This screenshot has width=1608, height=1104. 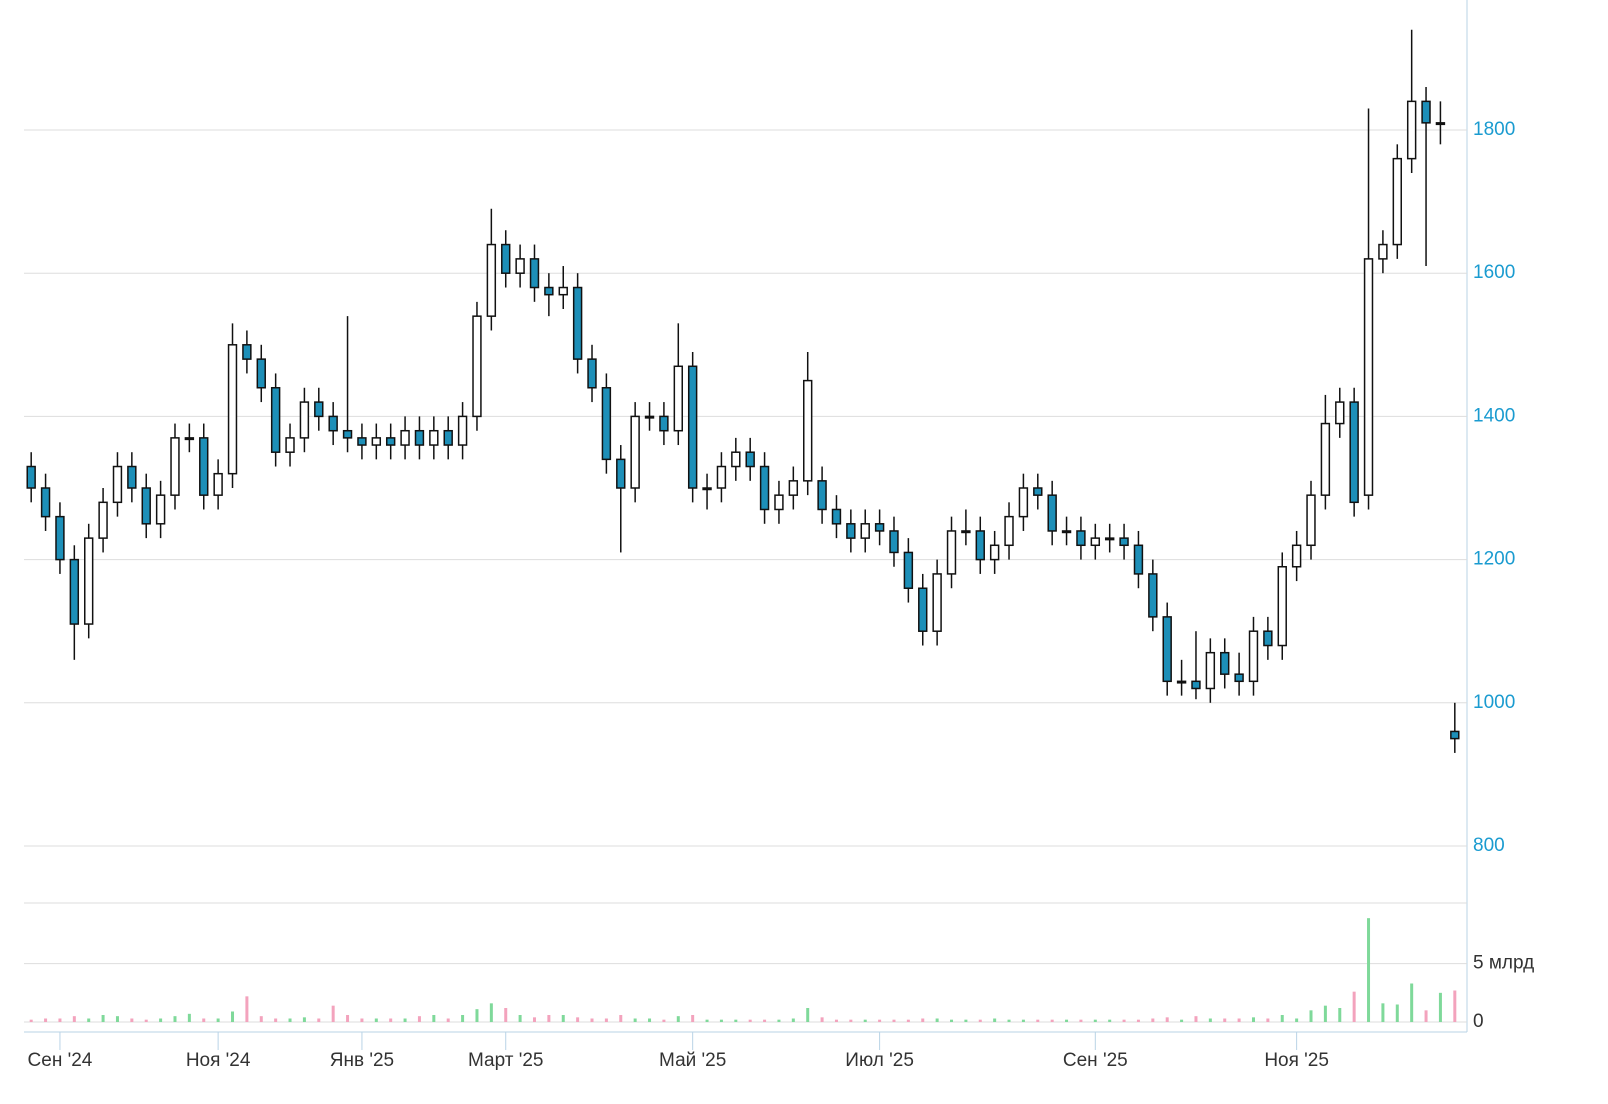 What do you see at coordinates (1494, 559) in the screenshot?
I see `y-tick-label: 1200` at bounding box center [1494, 559].